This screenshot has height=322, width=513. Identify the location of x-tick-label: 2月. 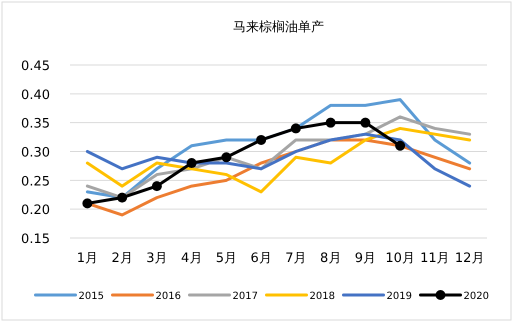
(122, 258).